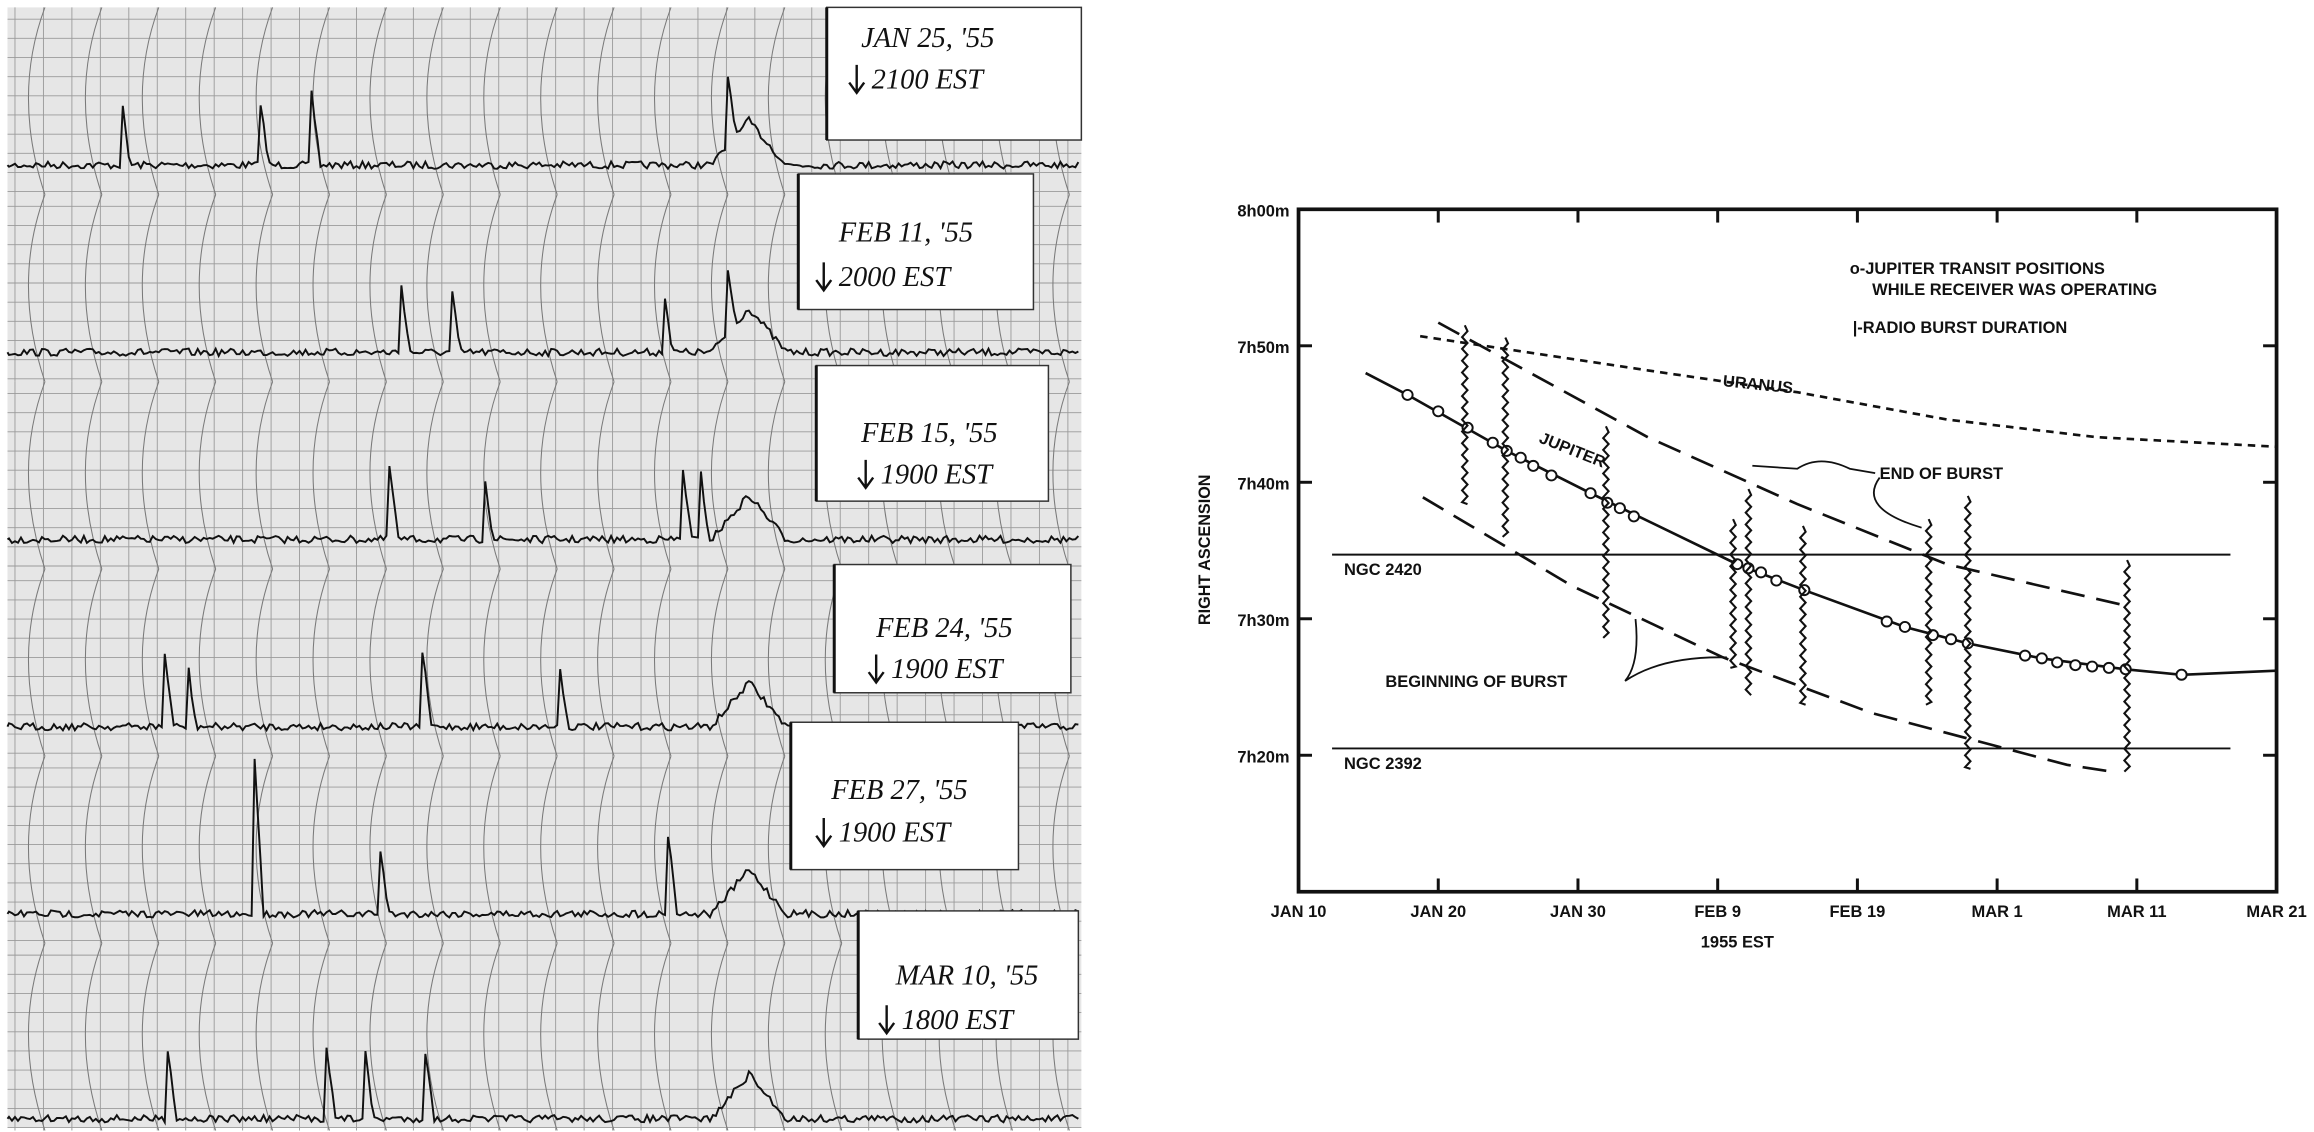 The width and height of the screenshot is (2314, 1132). Describe the element at coordinates (927, 38) in the screenshot. I see `recording-date: JAN 25, '55` at that location.